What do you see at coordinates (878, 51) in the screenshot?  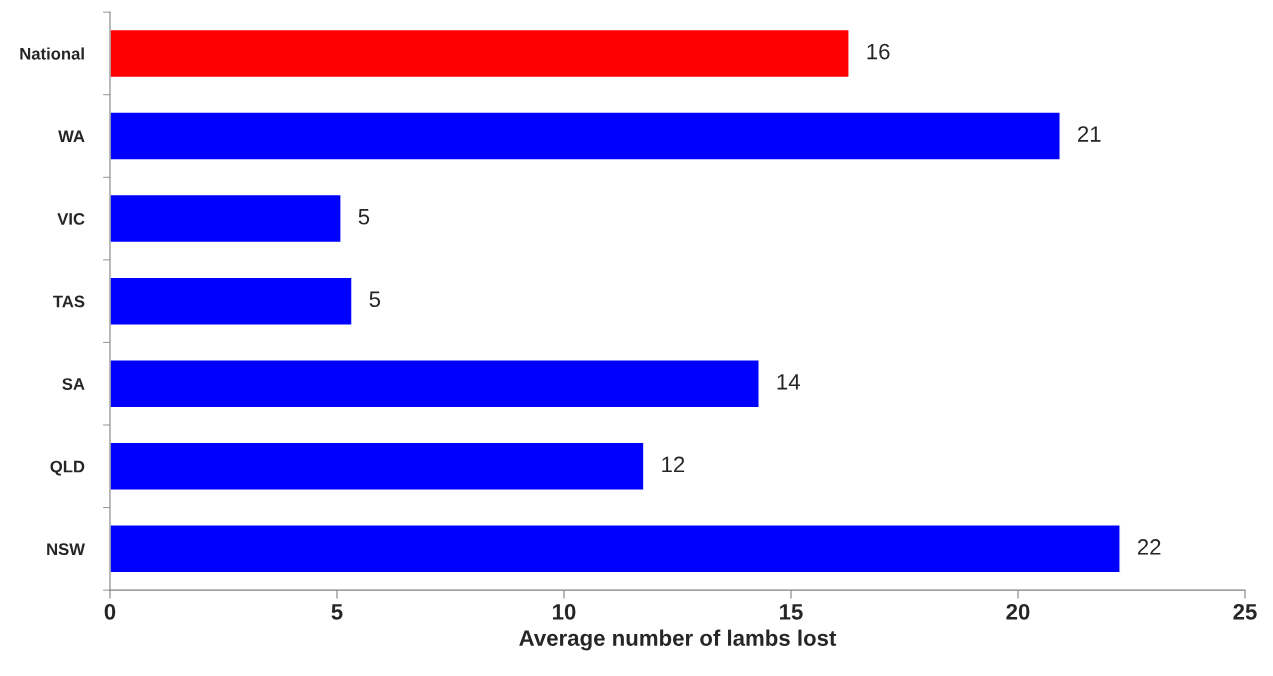 I see `data-label: 16` at bounding box center [878, 51].